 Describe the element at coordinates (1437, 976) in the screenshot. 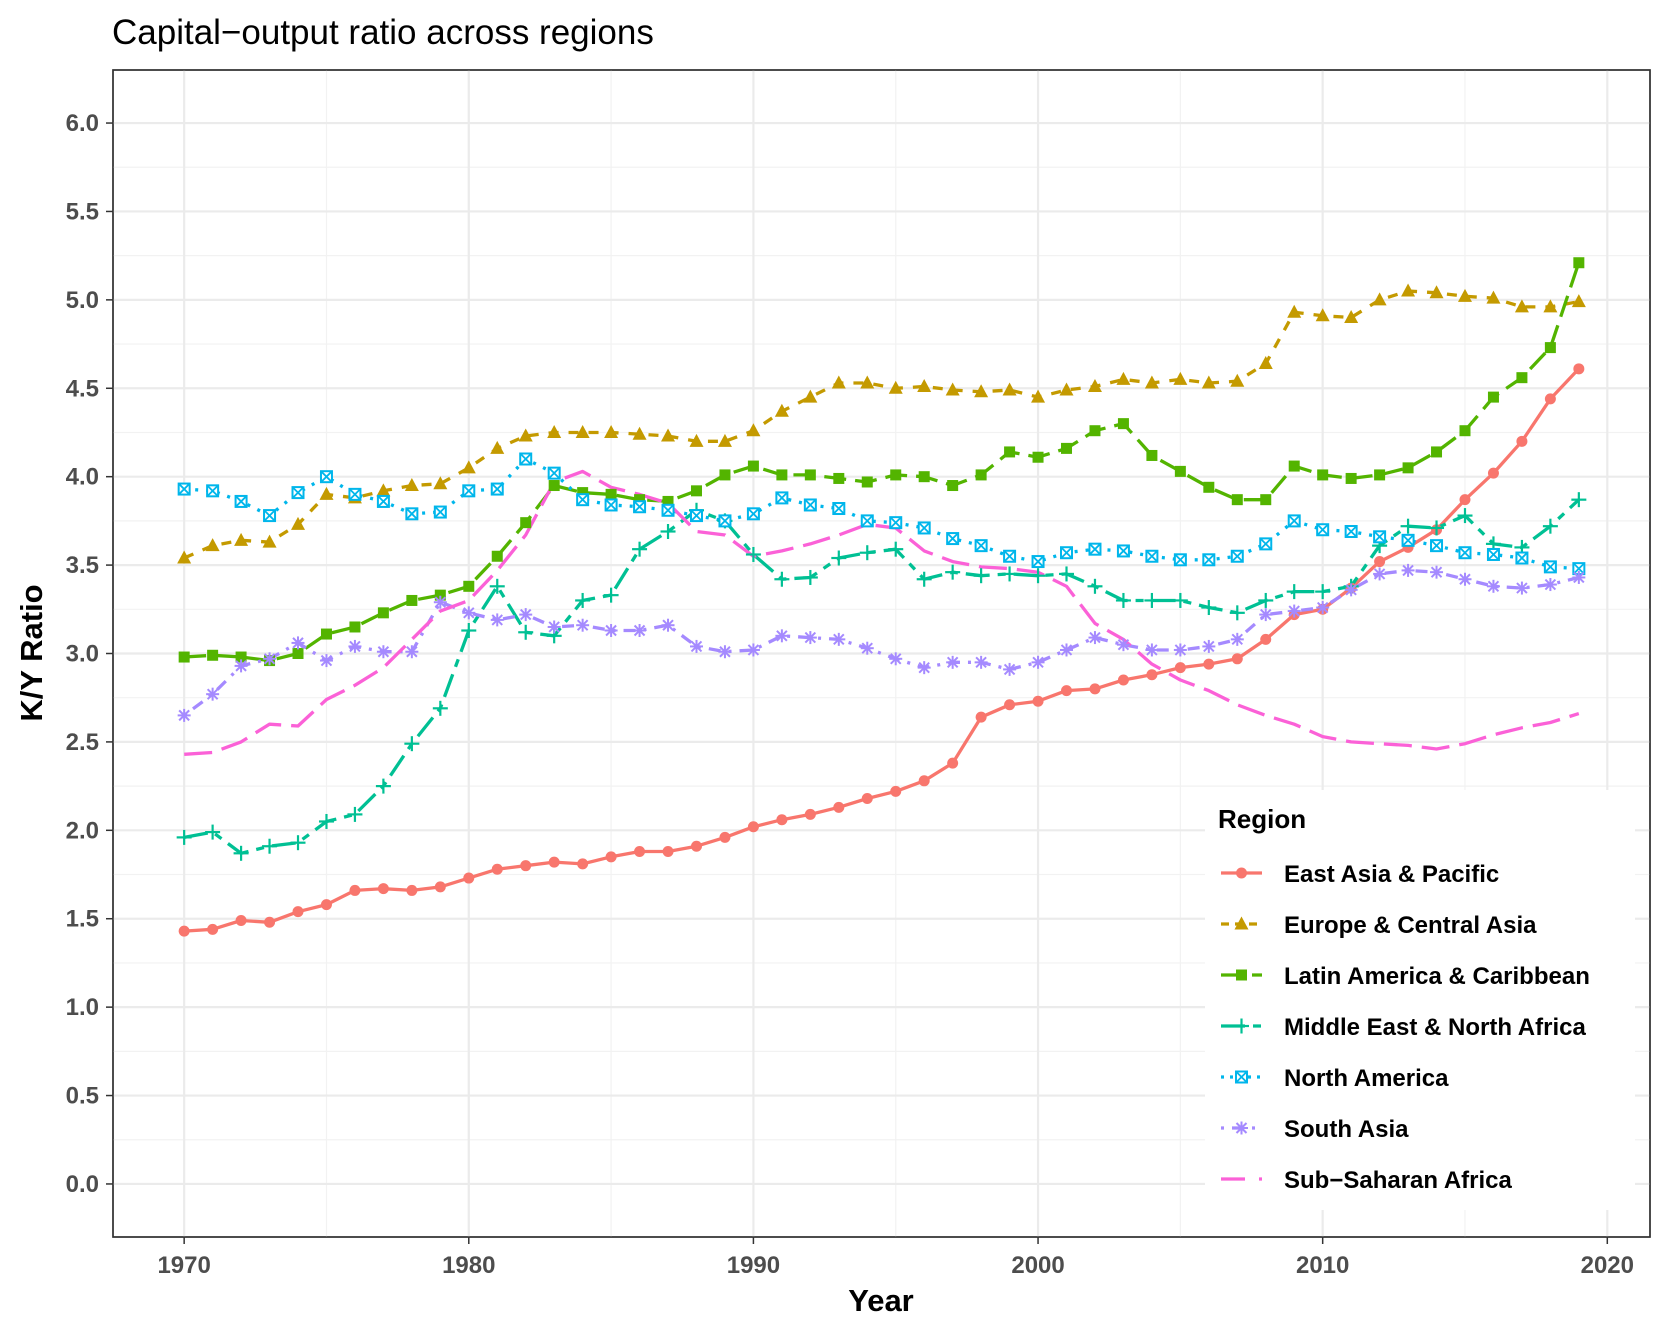

I see `legend-label: Latin America & Caribbean` at that location.